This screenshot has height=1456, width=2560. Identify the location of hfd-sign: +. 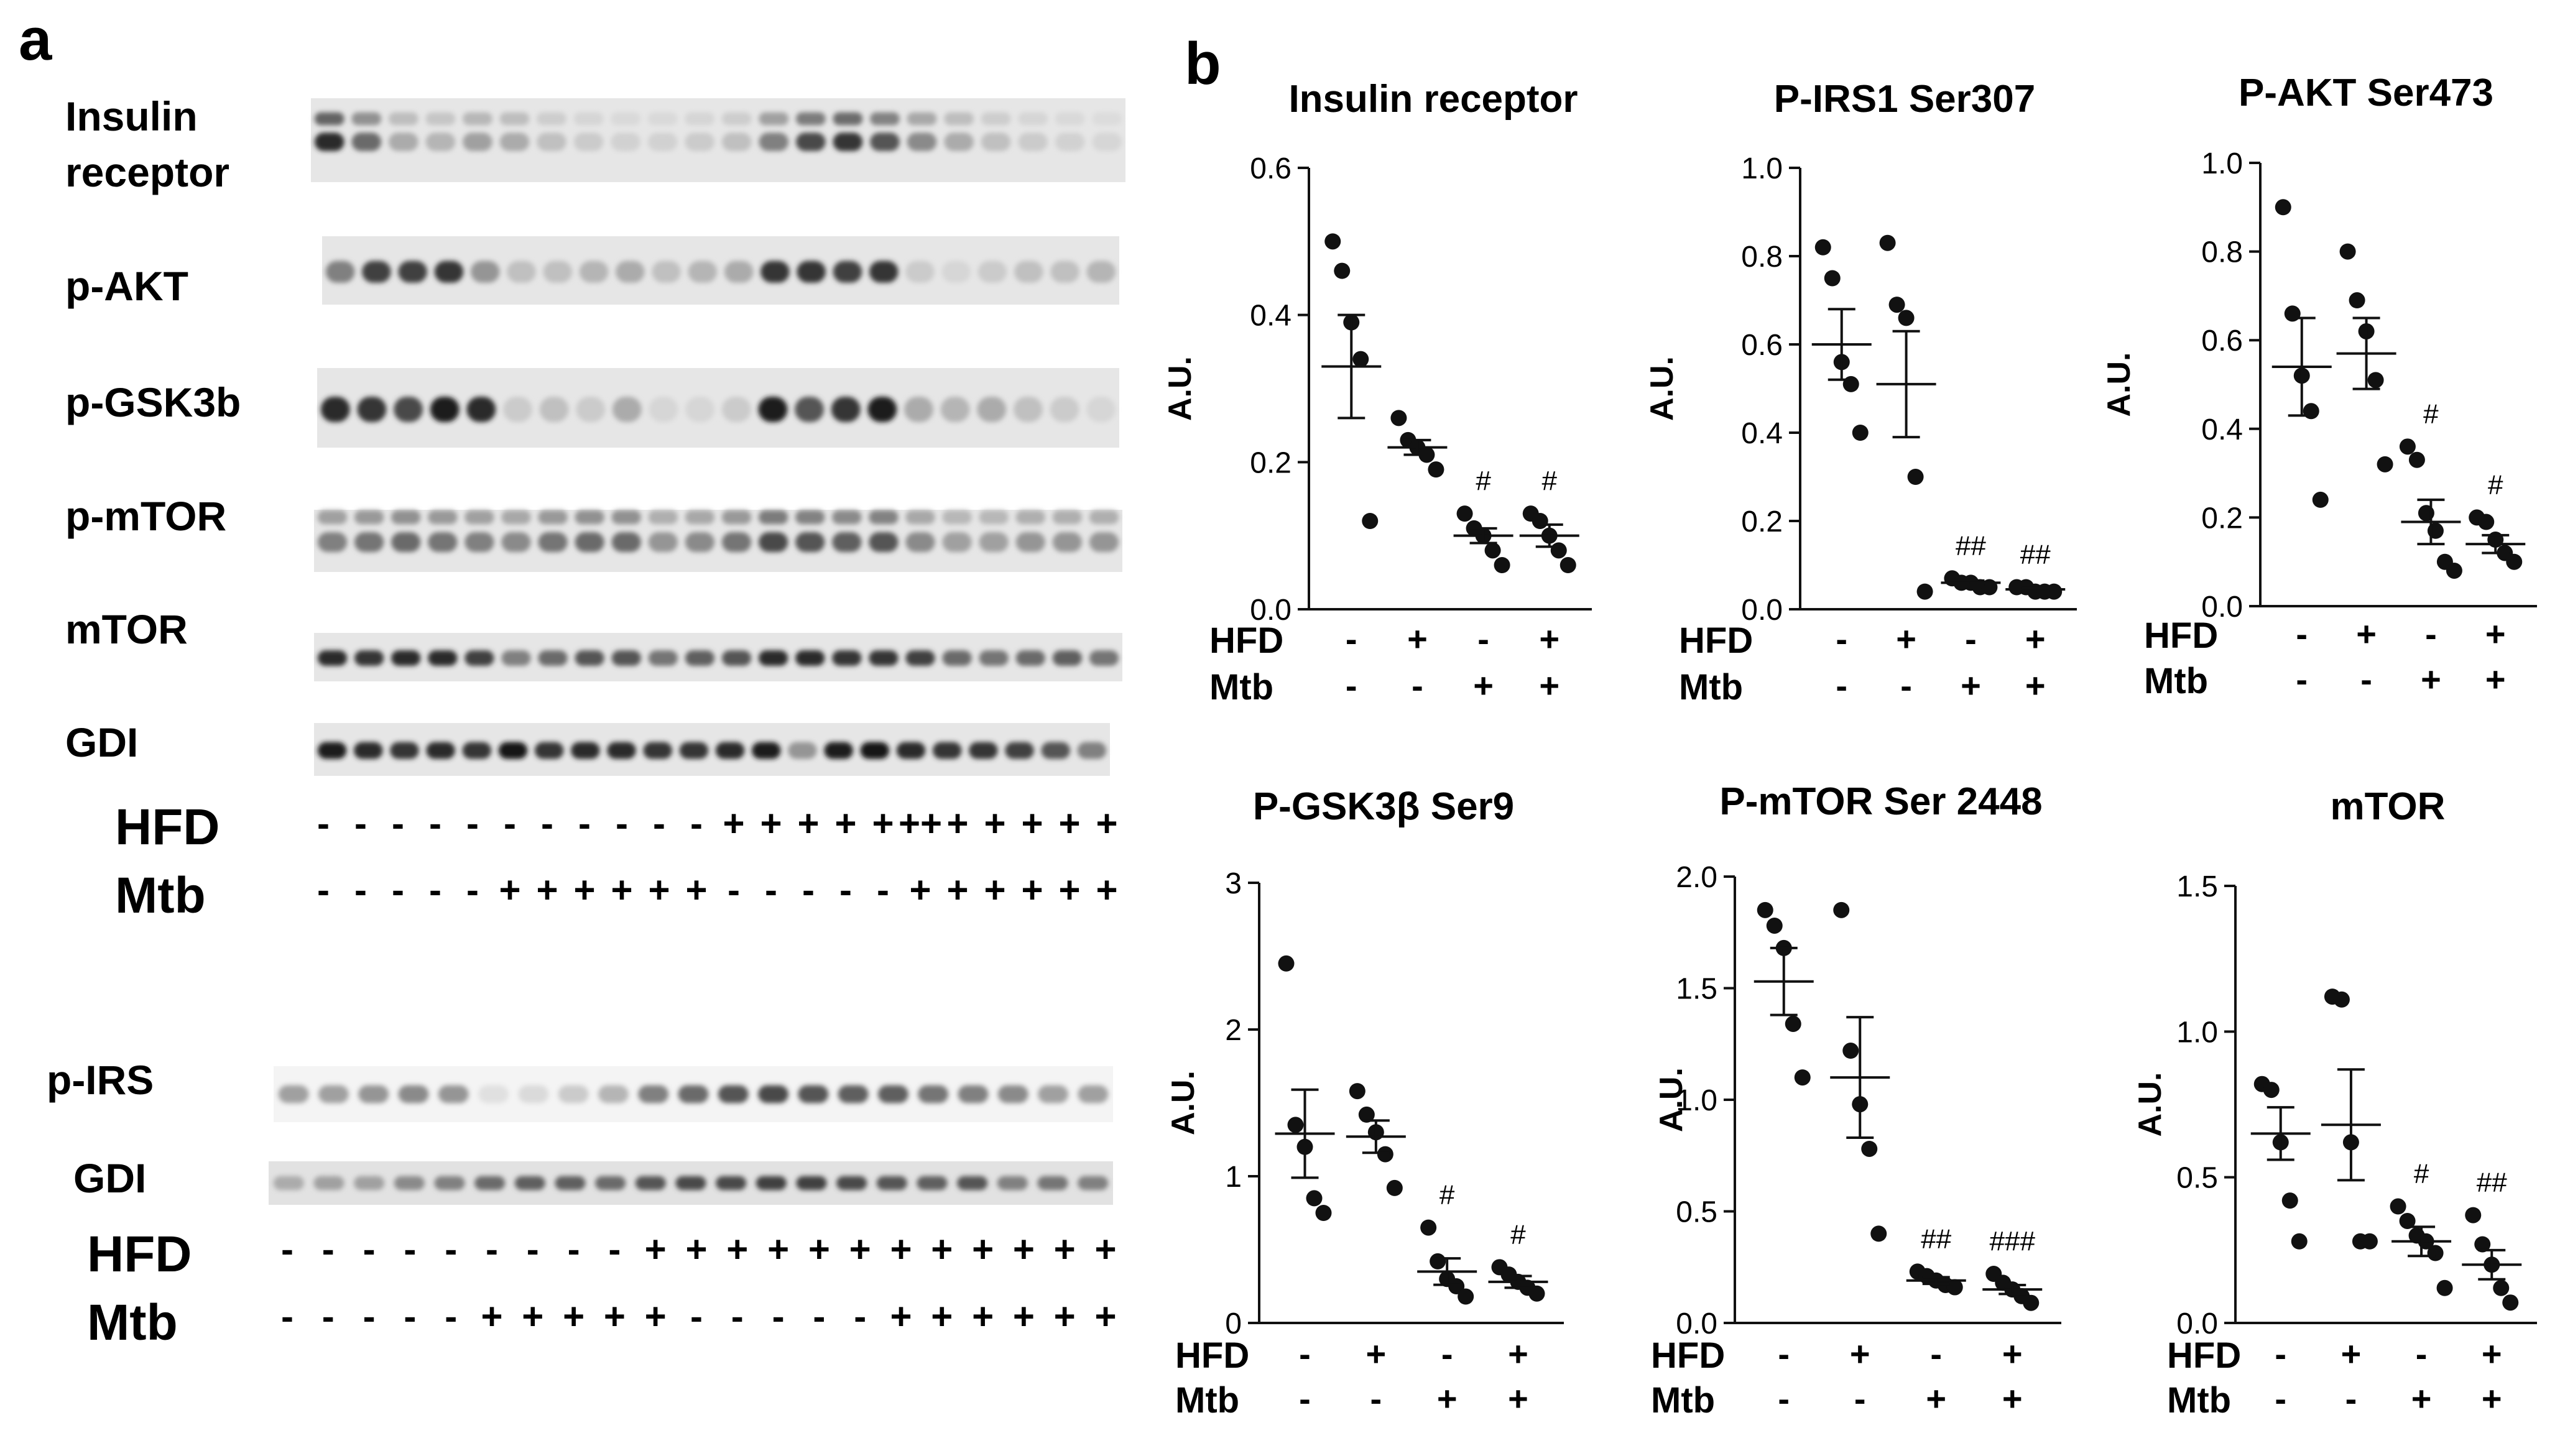
(2366, 633).